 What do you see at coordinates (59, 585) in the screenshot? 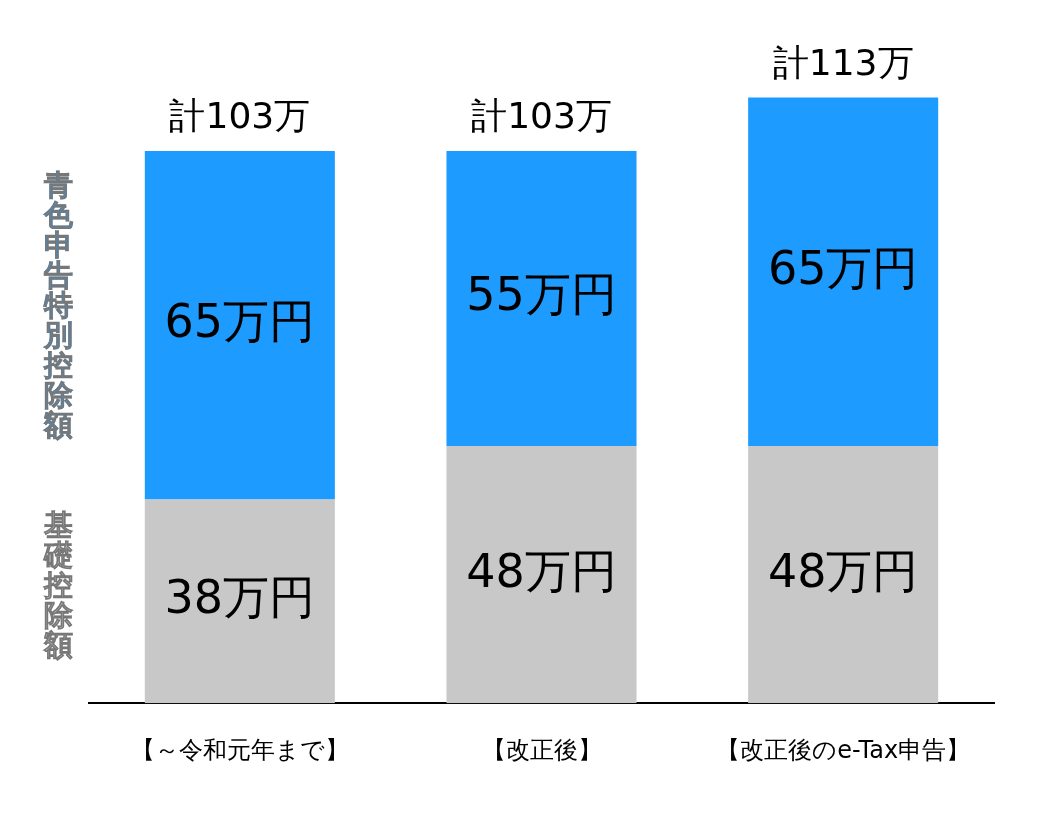
I see `text: 基礎控除額` at bounding box center [59, 585].